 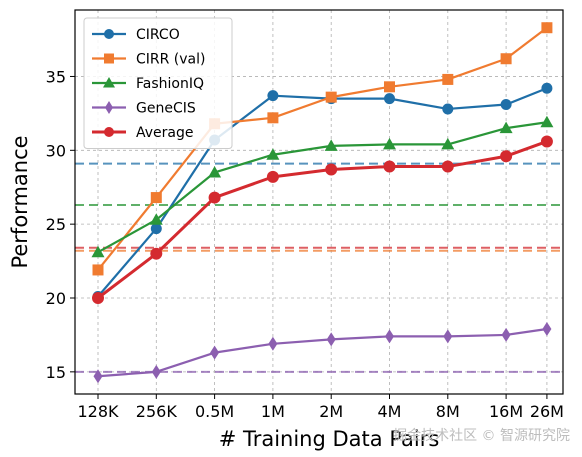 I want to click on legend-label: CIRR (val), so click(x=171, y=60).